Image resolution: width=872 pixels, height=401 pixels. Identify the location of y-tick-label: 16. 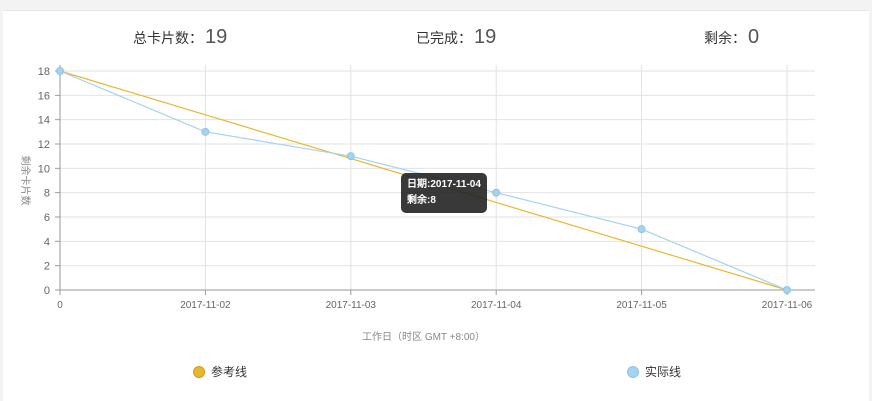
(44, 96).